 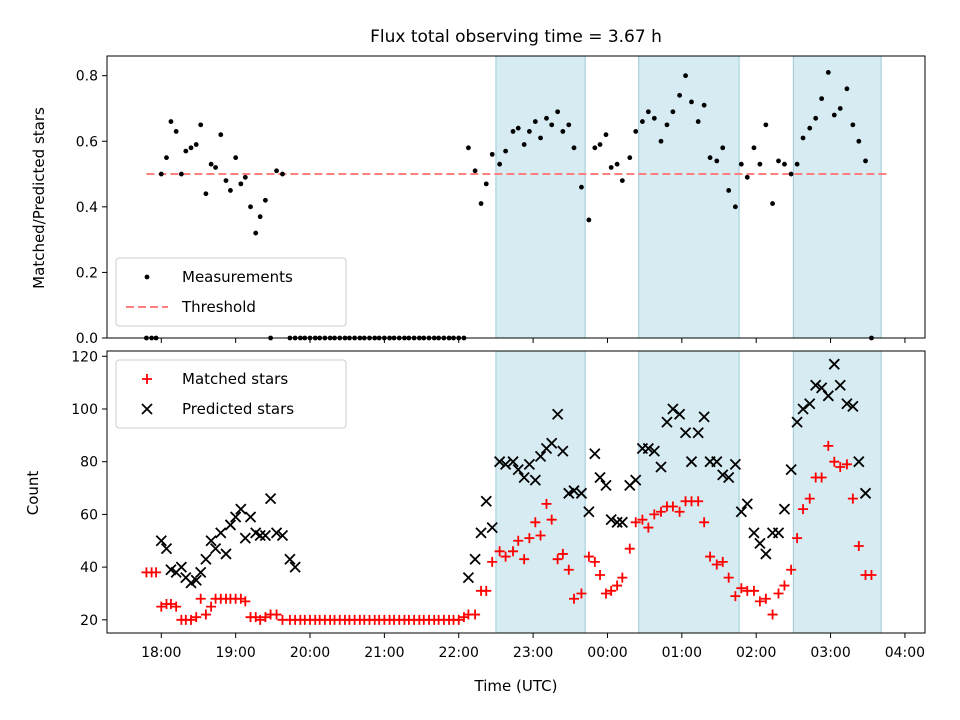 I want to click on x-tick-label: 19:00, so click(x=235, y=653).